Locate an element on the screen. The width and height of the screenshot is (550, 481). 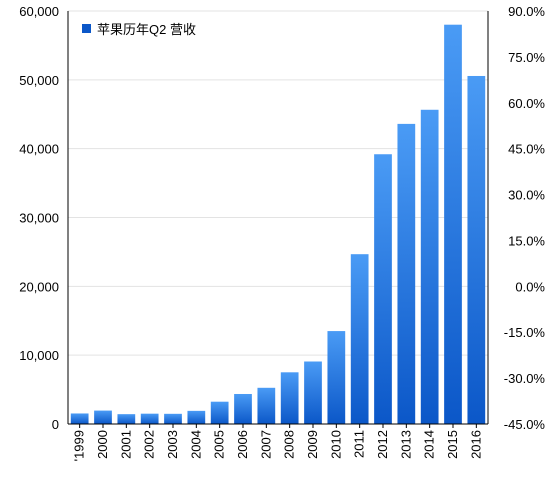
x-tick-label: 2010 is located at coordinates (335, 444).